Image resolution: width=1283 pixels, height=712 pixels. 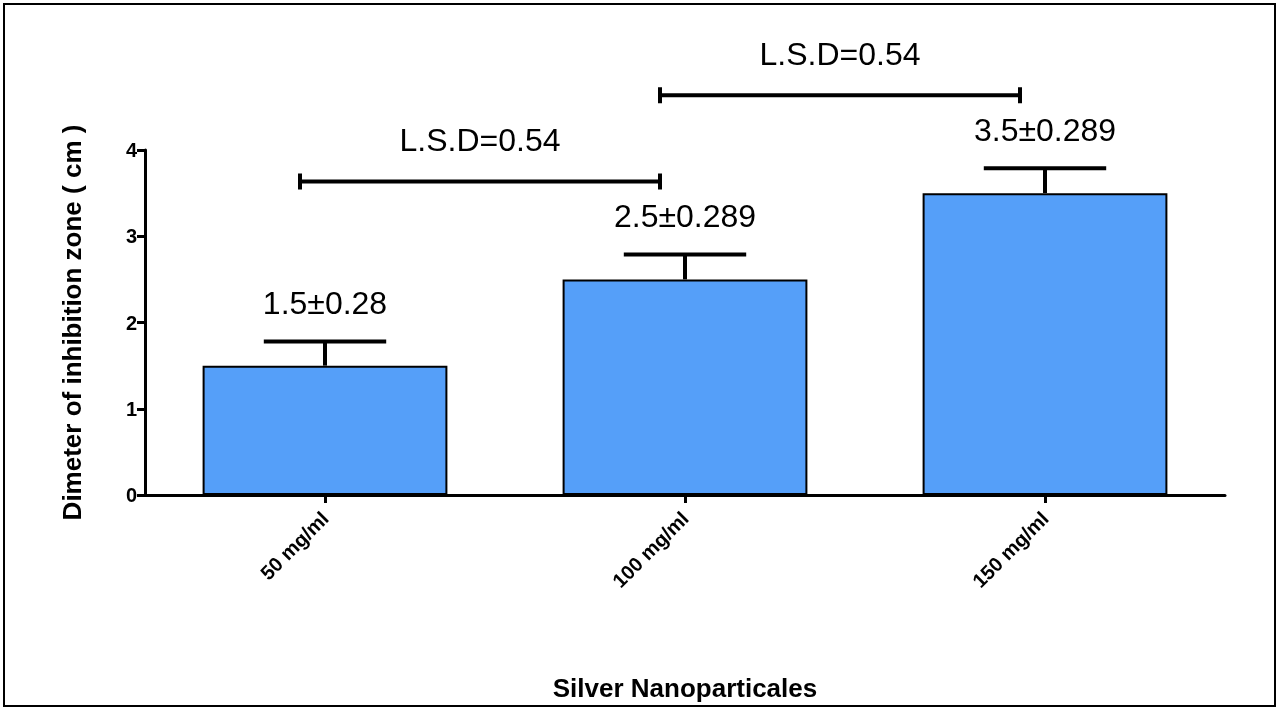 What do you see at coordinates (131, 495) in the screenshot?
I see `y-tick-label: 0` at bounding box center [131, 495].